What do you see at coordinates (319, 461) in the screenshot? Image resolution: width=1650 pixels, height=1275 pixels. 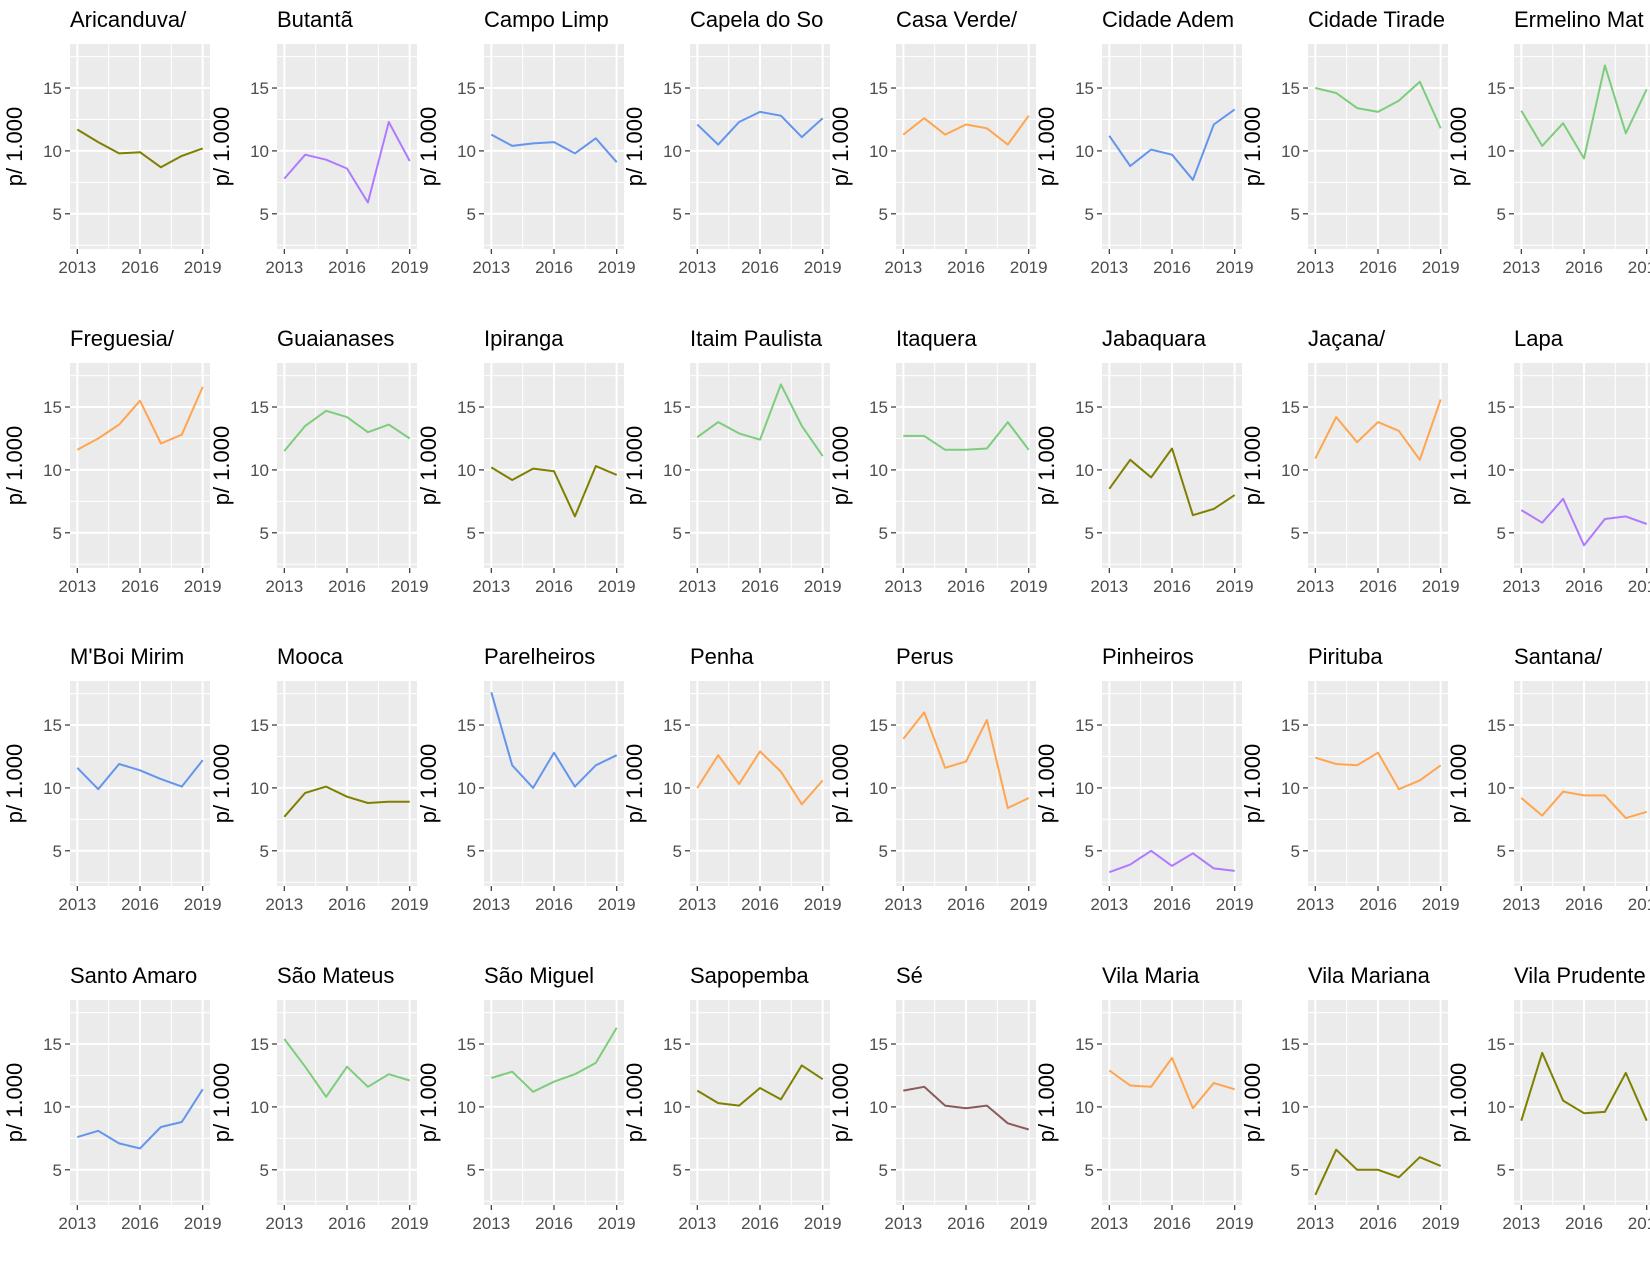 I see `panel: 5 10 15 2013 2016 2019 Guaianases p/ 1.000` at bounding box center [319, 461].